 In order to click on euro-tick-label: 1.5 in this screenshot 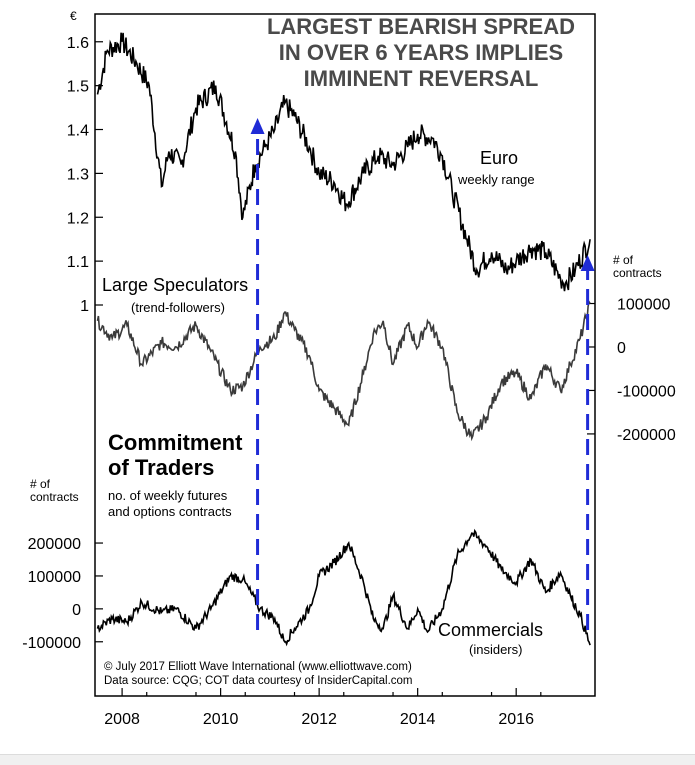, I will do `click(78, 87)`.